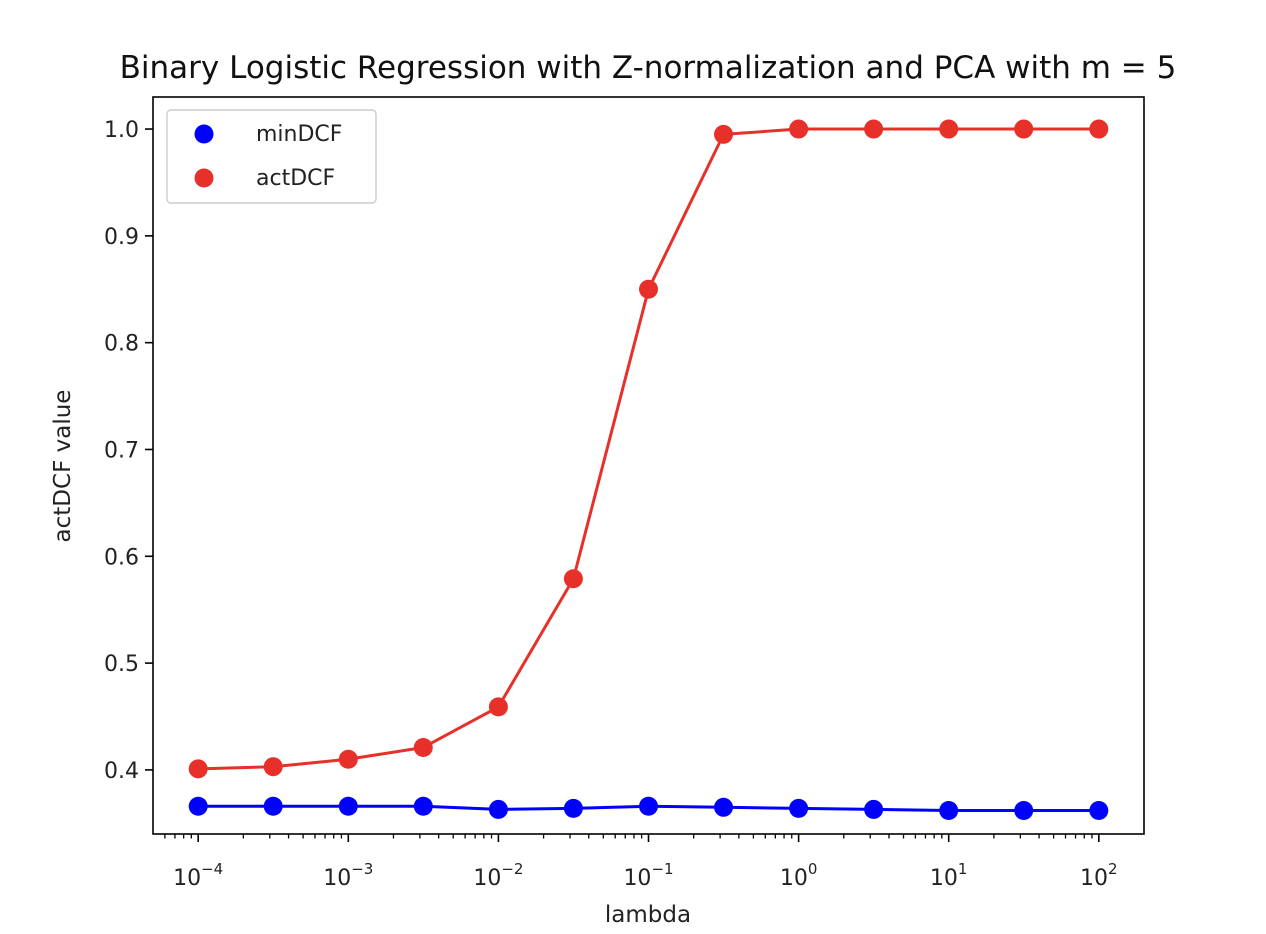 The height and width of the screenshot is (934, 1266). Describe the element at coordinates (121, 557) in the screenshot. I see `y-tick-label: 0.6` at that location.